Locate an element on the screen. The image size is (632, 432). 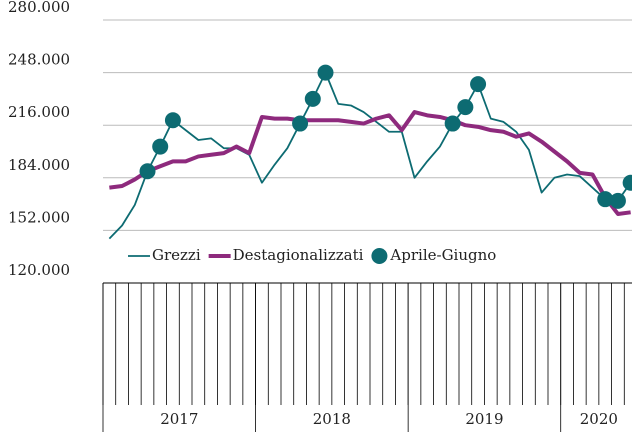
legend-label: Destagionalizzati is located at coordinates (298, 255).